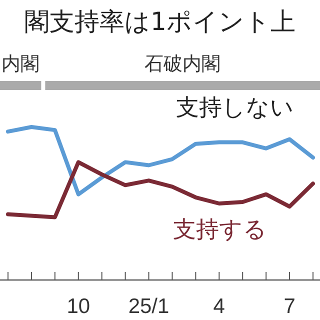 The height and width of the screenshot is (320, 320). Describe the element at coordinates (21, 64) in the screenshot. I see `text: 内閣` at that location.